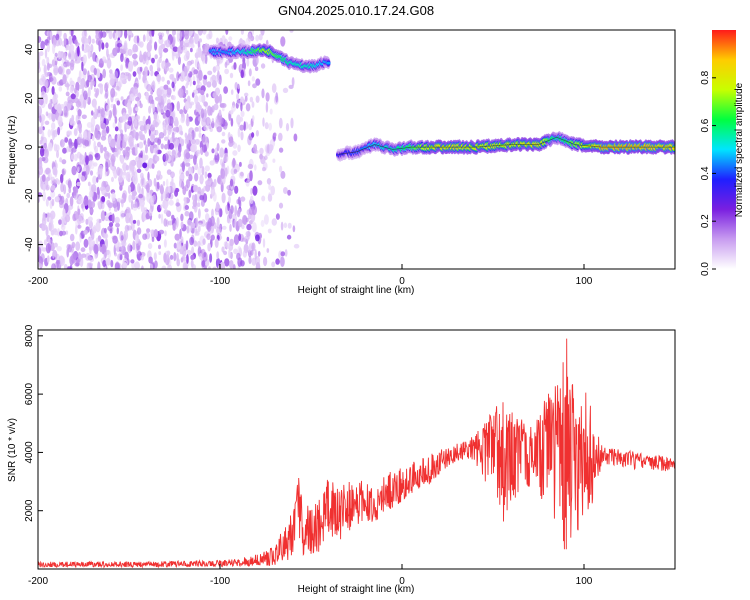  I want to click on colorbar-tick-label: 0.2, so click(705, 221).